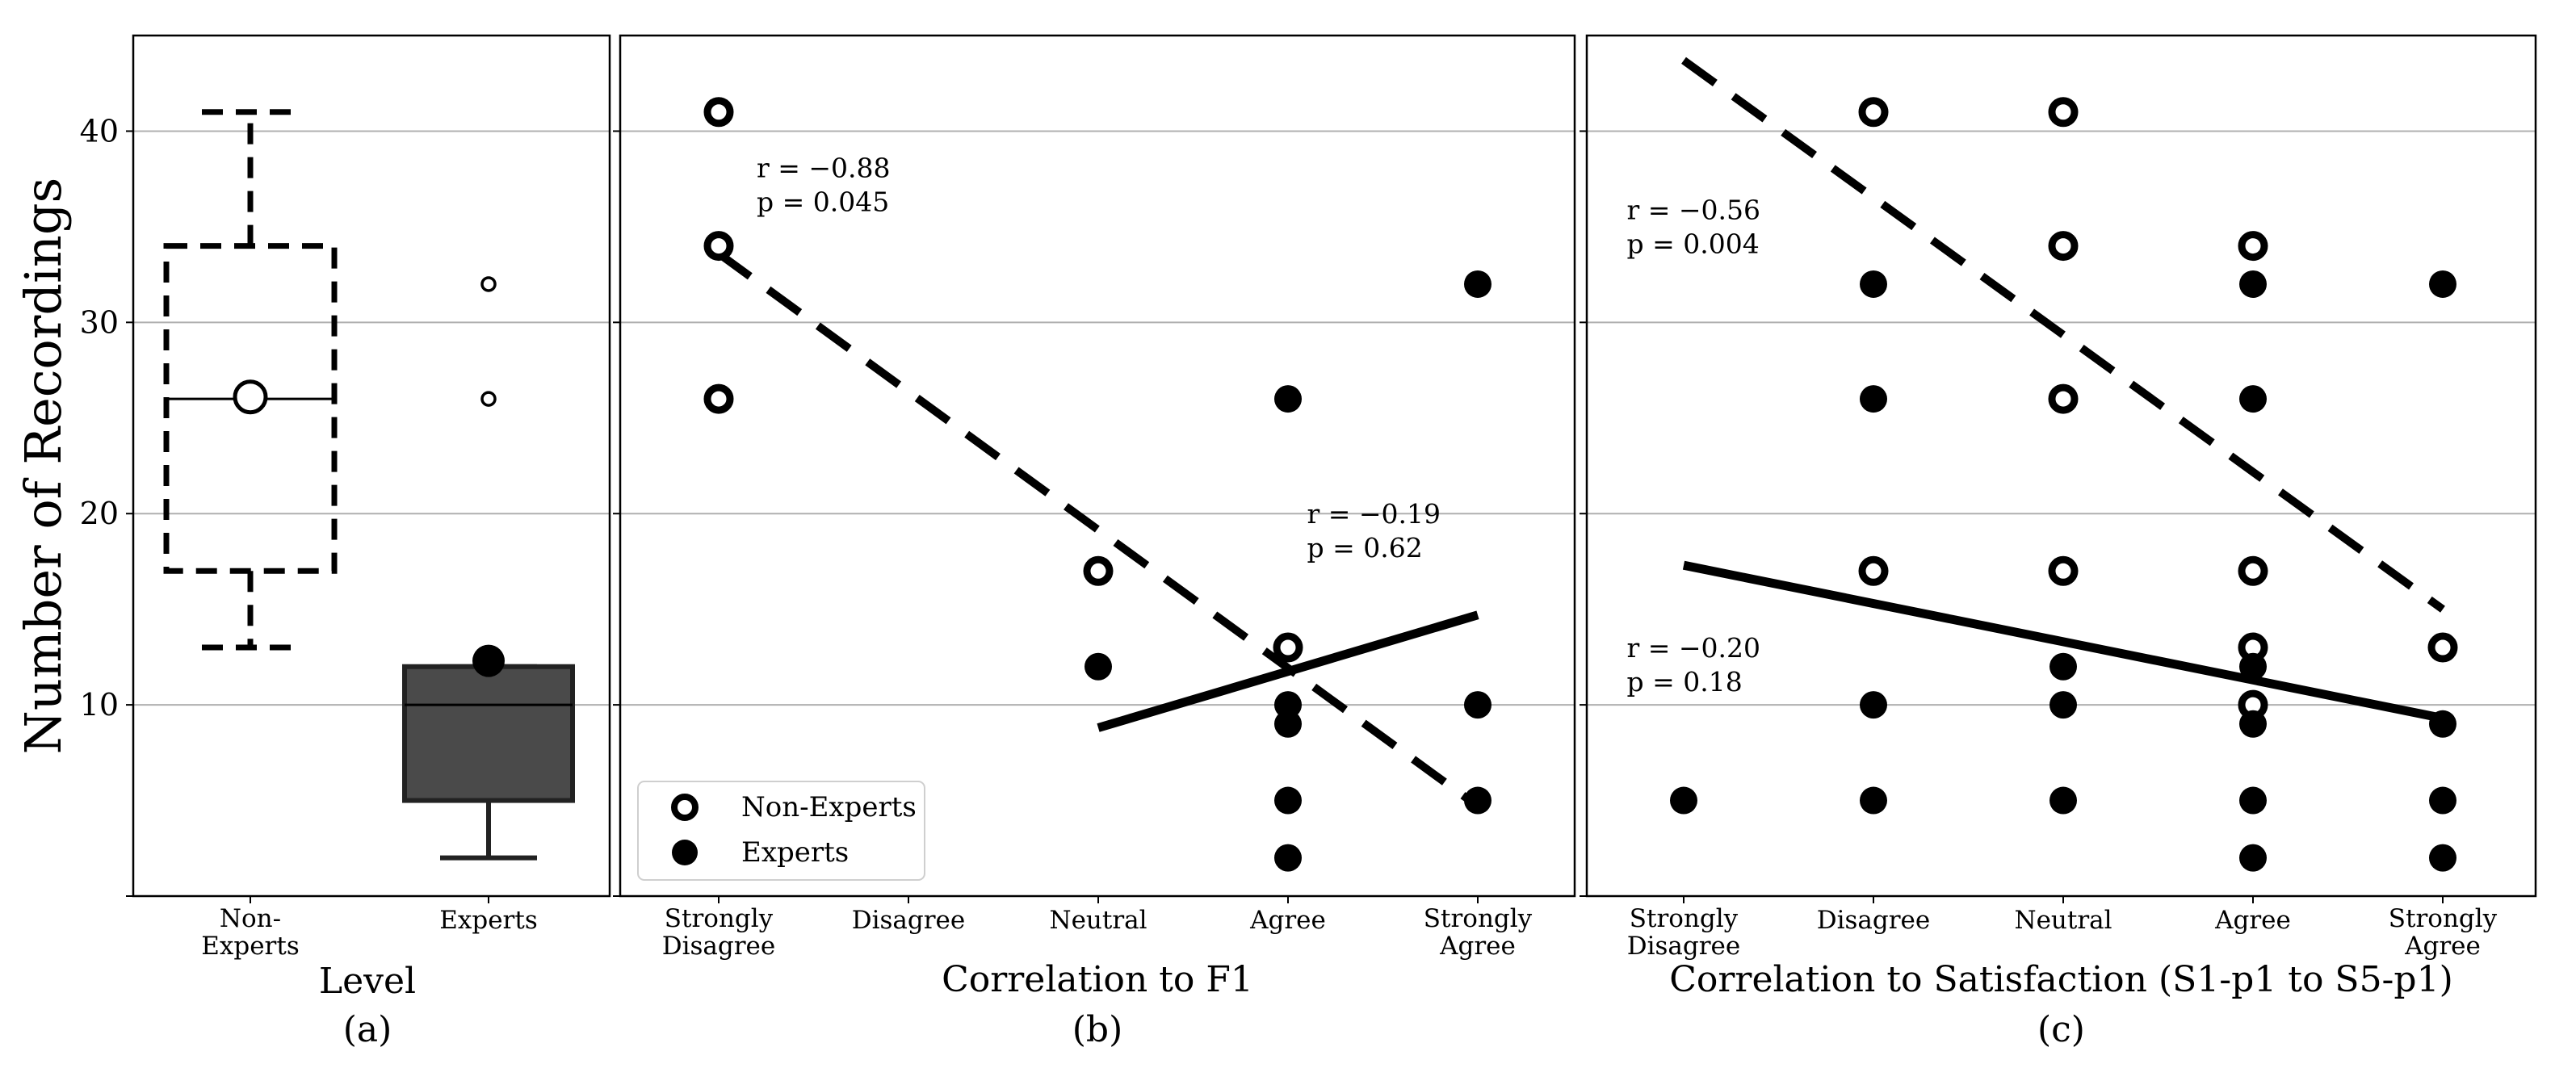 The height and width of the screenshot is (1085, 2576). I want to click on correlation-annotation: r = −0.19, so click(1374, 514).